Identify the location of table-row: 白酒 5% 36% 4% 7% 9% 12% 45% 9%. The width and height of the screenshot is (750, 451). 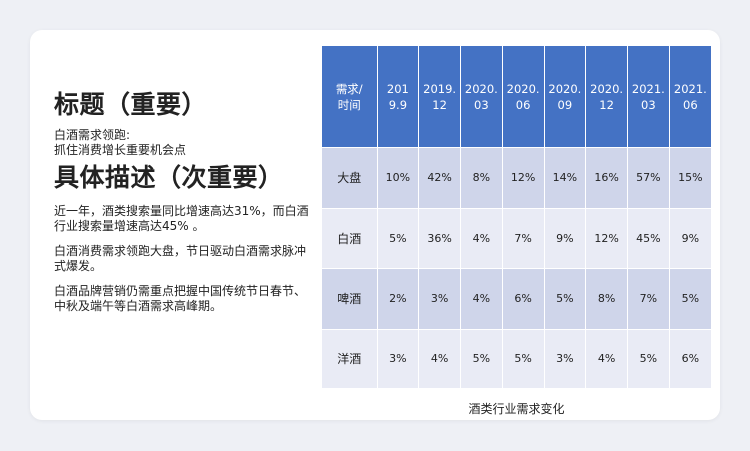
(516, 238).